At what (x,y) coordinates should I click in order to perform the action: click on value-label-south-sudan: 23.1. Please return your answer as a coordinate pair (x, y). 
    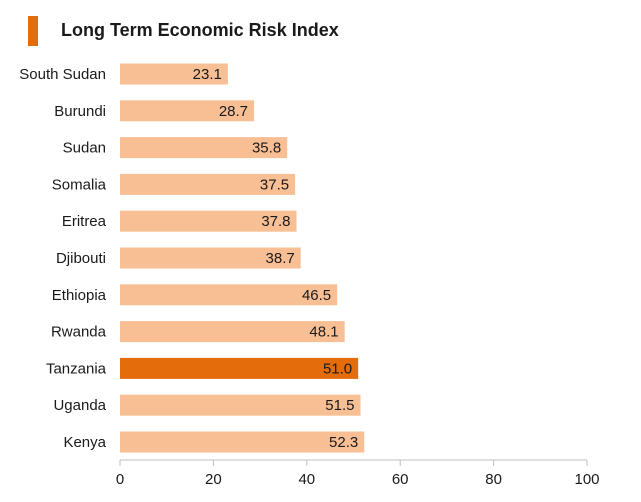
    Looking at the image, I should click on (207, 74).